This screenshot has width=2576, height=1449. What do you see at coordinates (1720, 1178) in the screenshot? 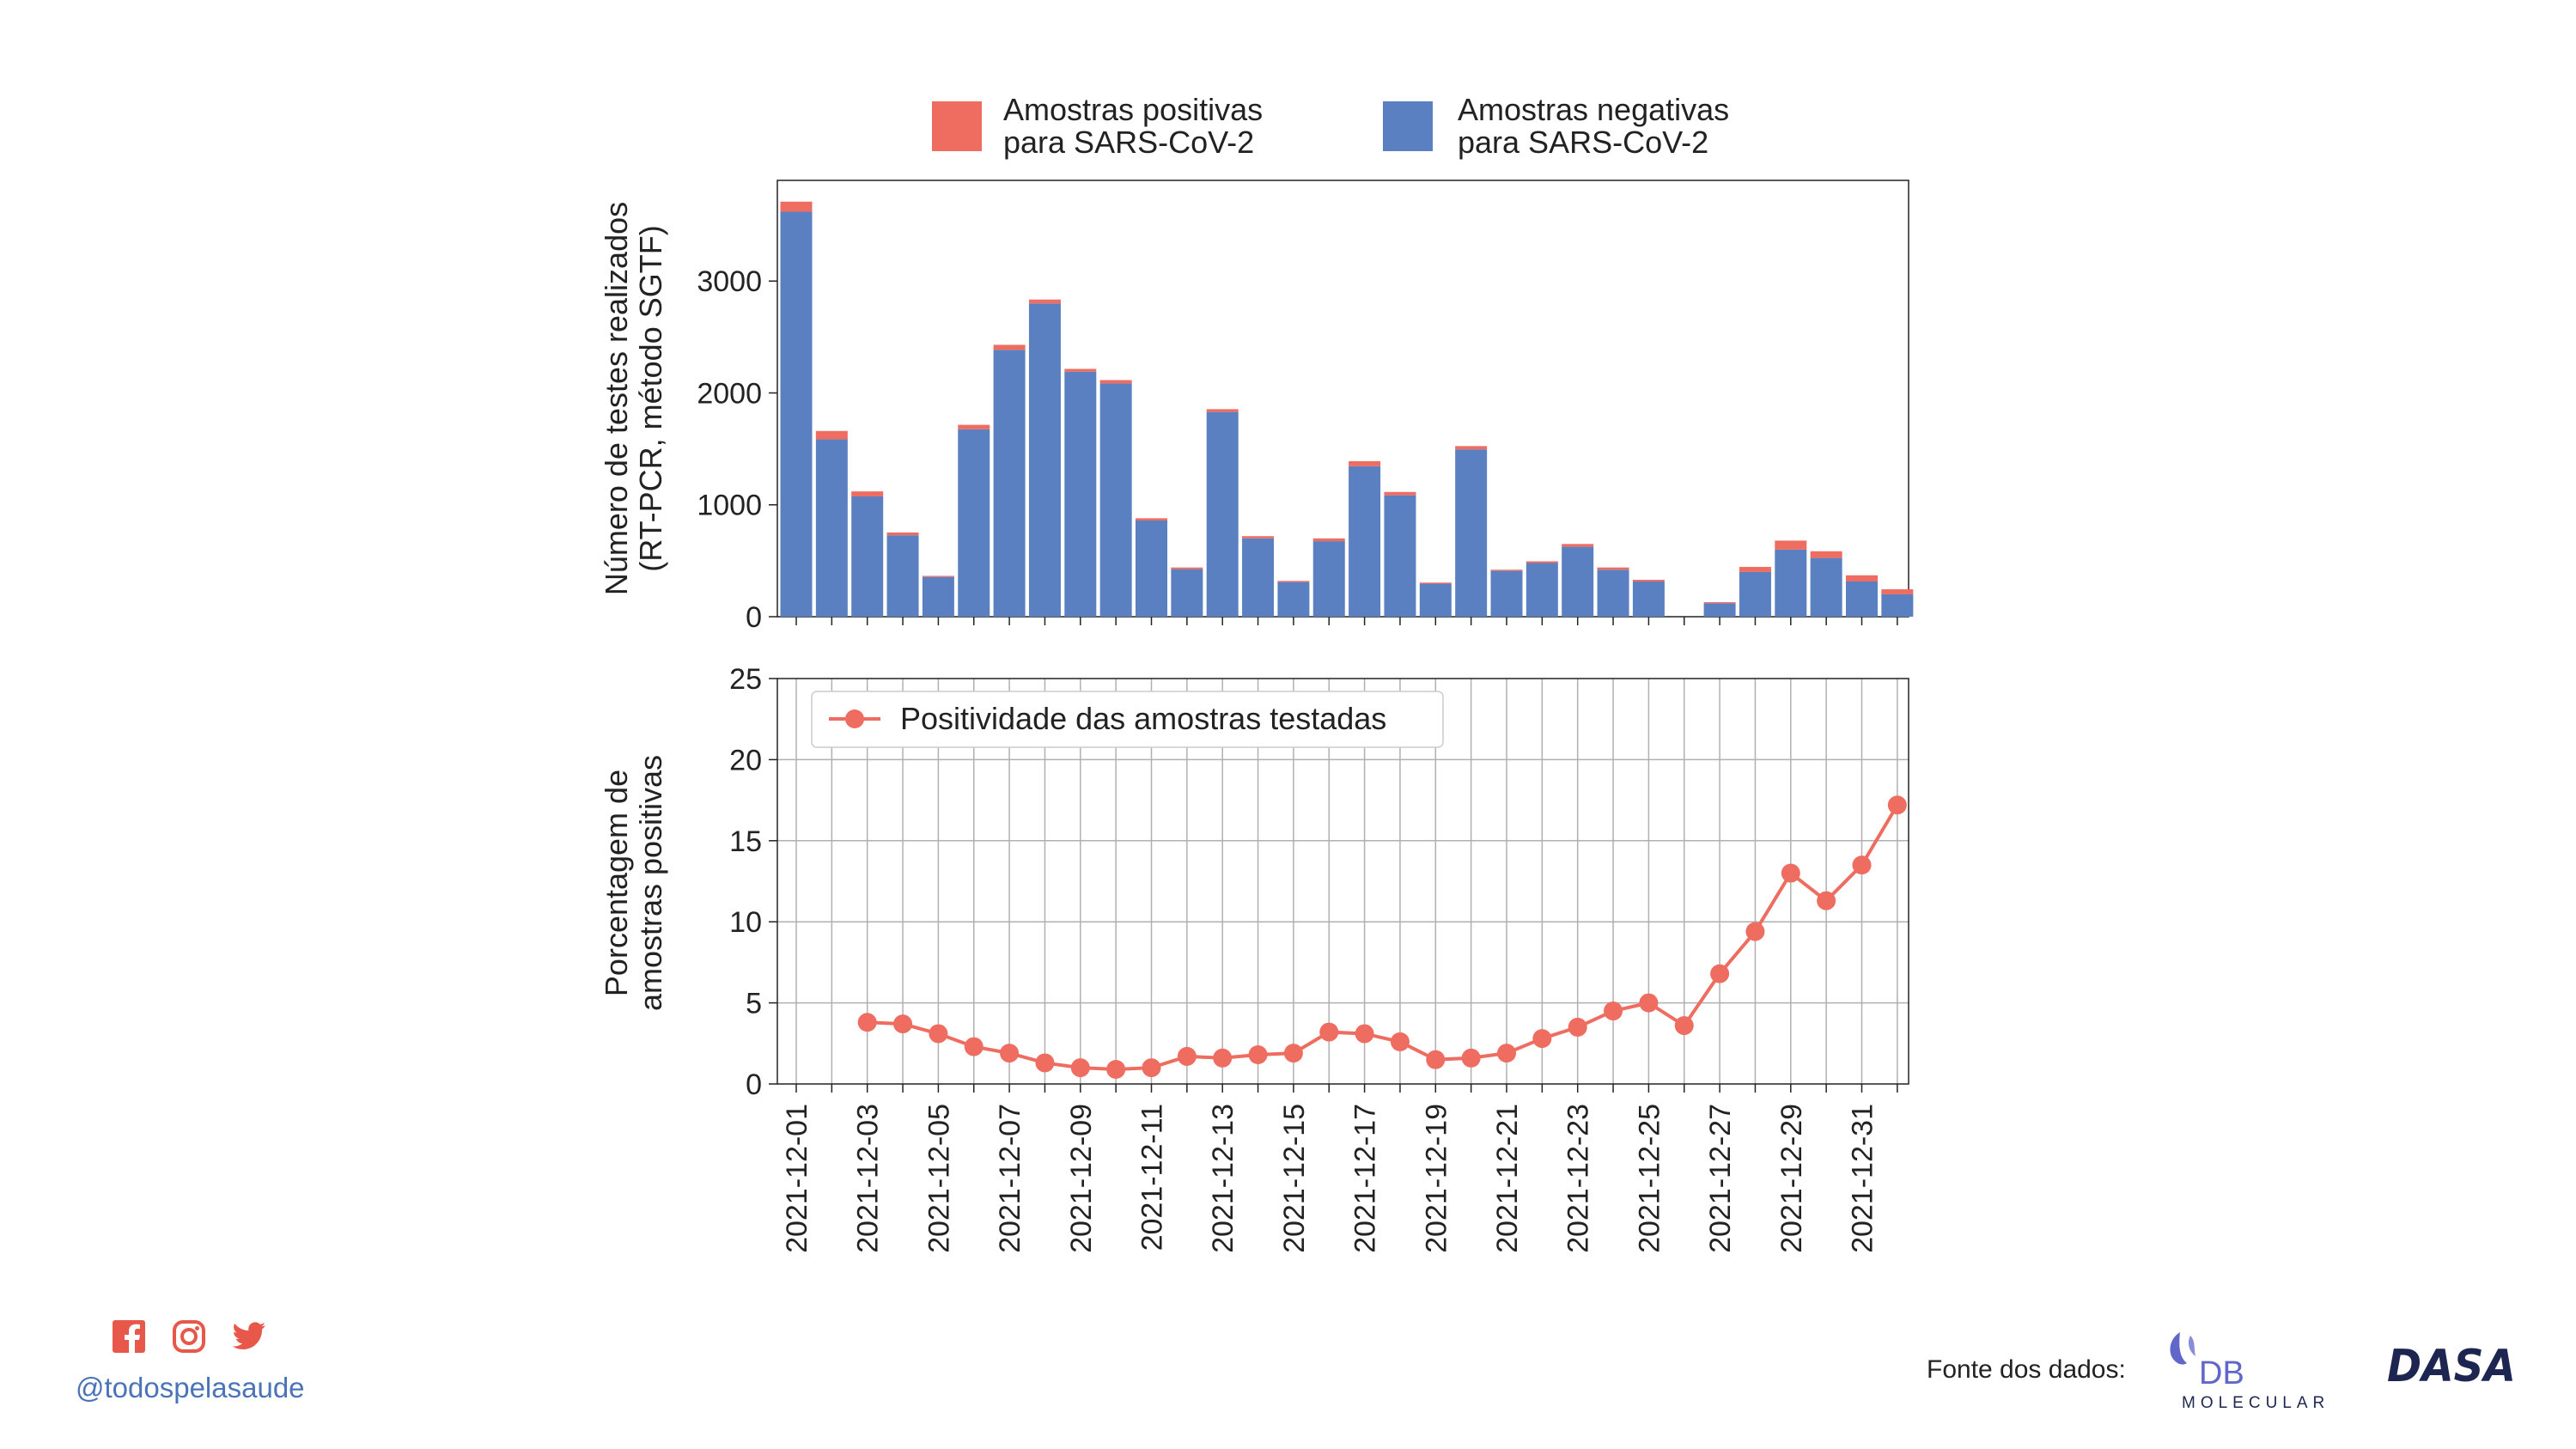
I see `x-tick-label: 2021-12-27` at bounding box center [1720, 1178].